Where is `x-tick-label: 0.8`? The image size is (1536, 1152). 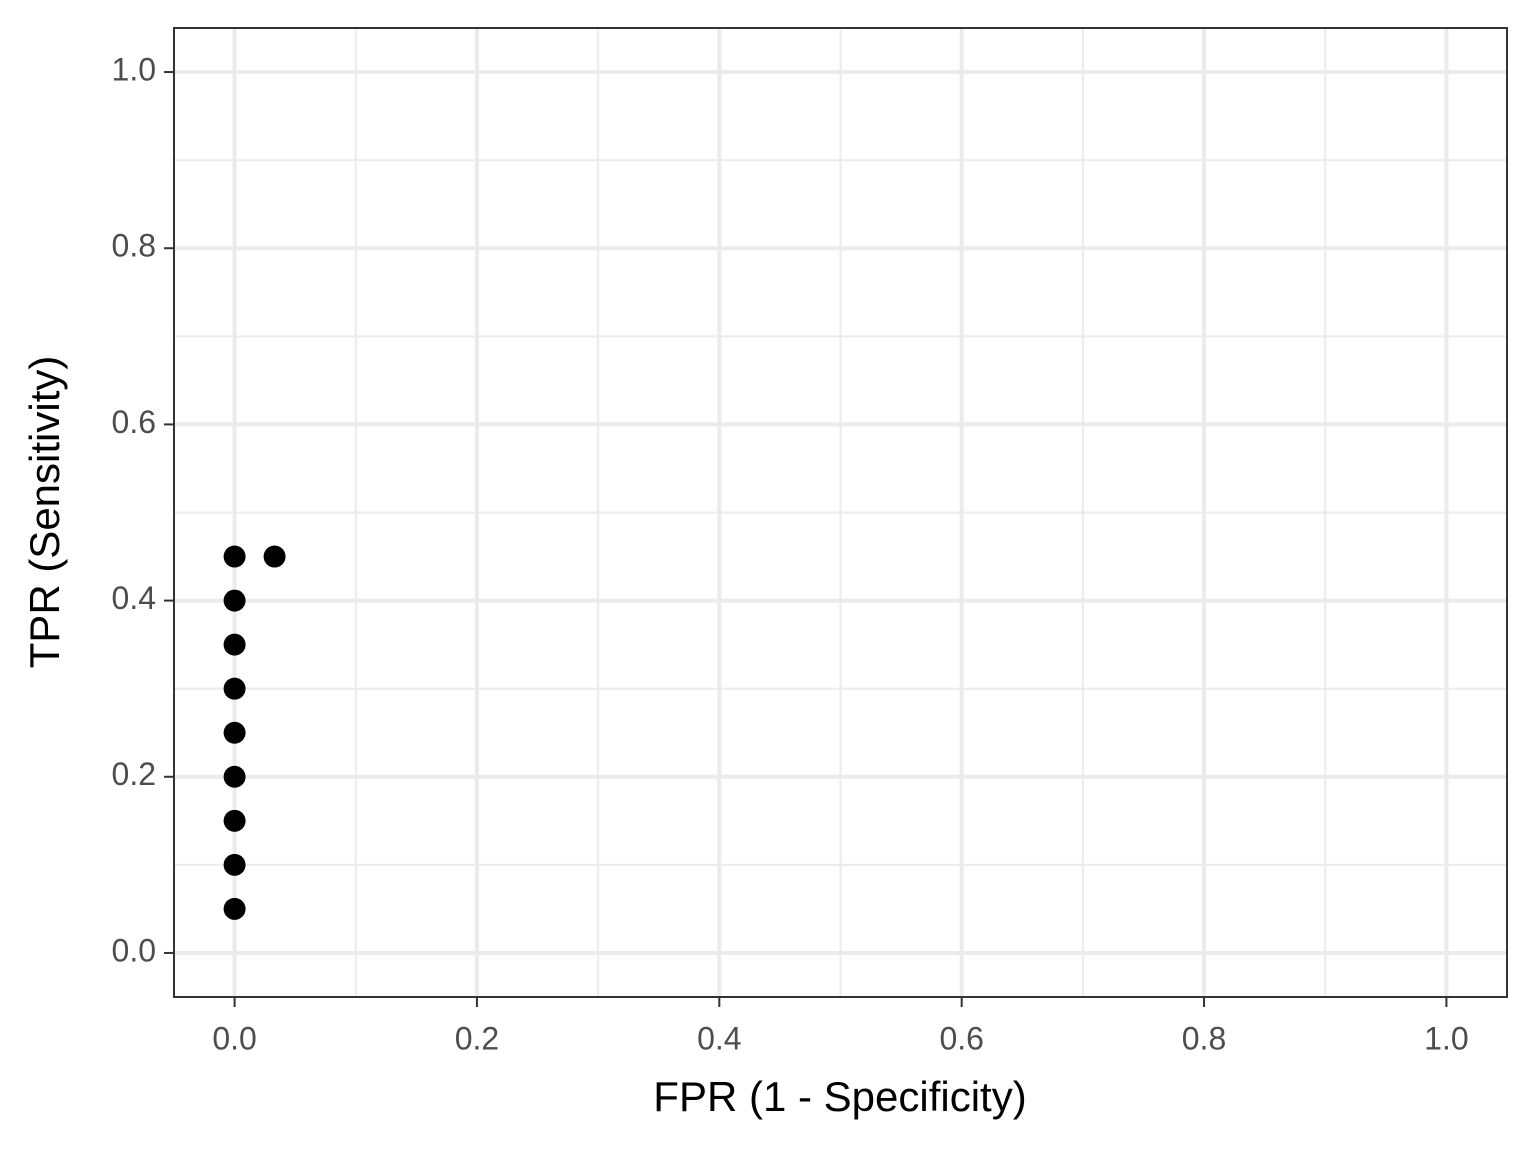 x-tick-label: 0.8 is located at coordinates (1204, 1038).